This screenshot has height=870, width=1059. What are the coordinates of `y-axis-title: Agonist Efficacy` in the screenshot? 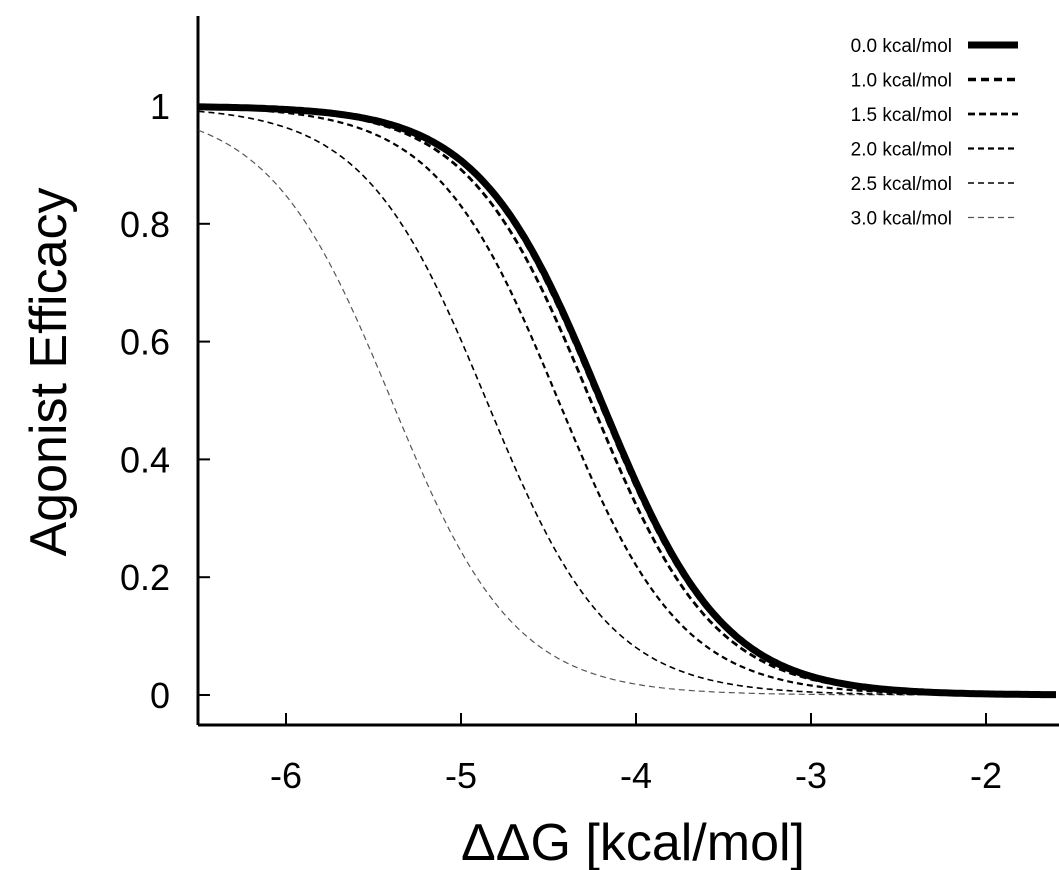 It's located at (49, 371).